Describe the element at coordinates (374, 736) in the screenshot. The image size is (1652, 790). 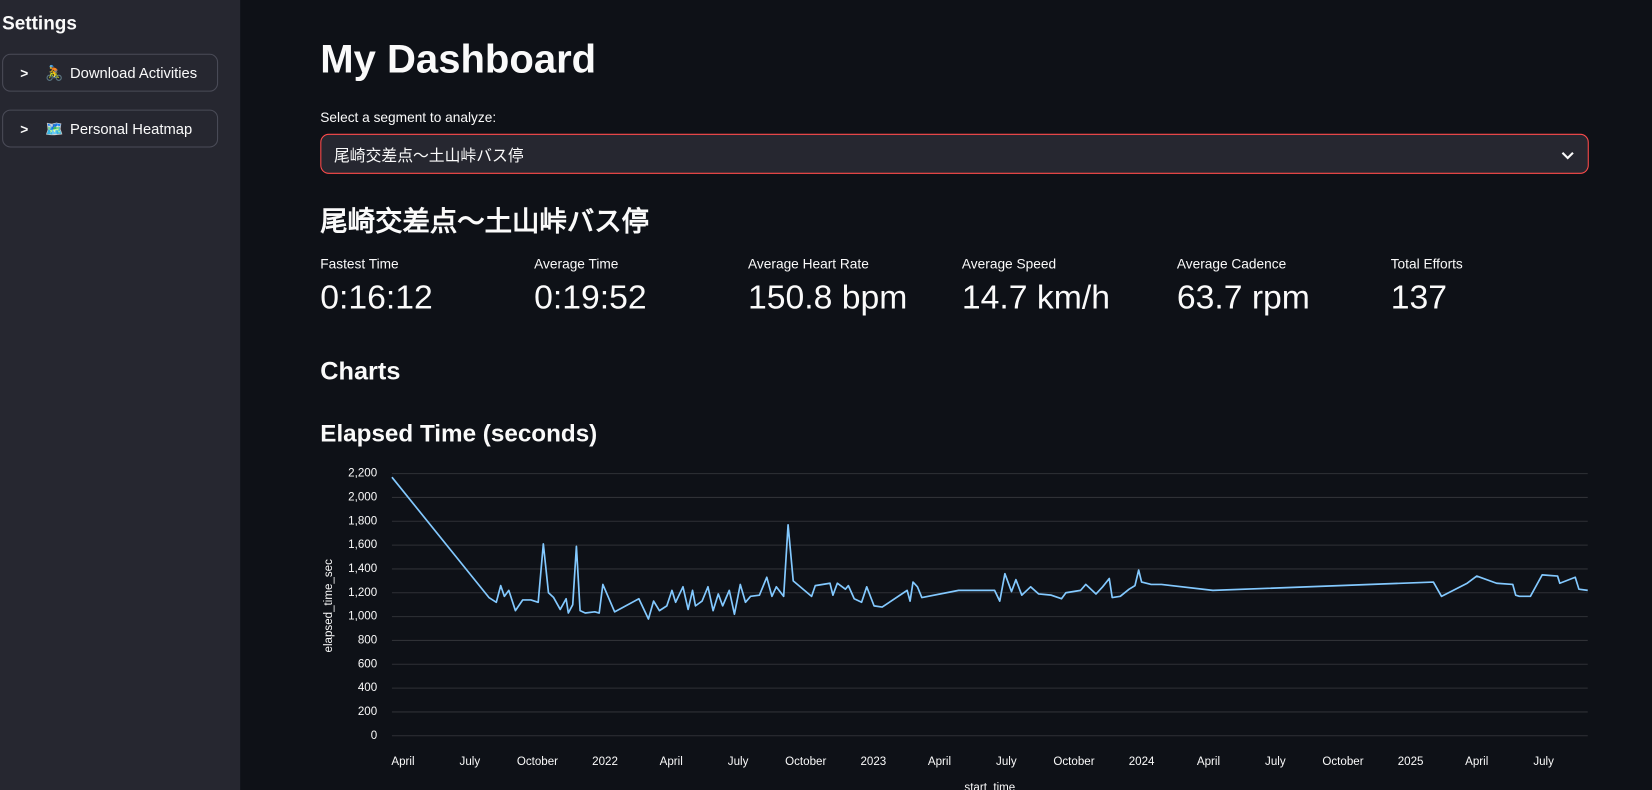
I see `y-tick-label: 0` at that location.